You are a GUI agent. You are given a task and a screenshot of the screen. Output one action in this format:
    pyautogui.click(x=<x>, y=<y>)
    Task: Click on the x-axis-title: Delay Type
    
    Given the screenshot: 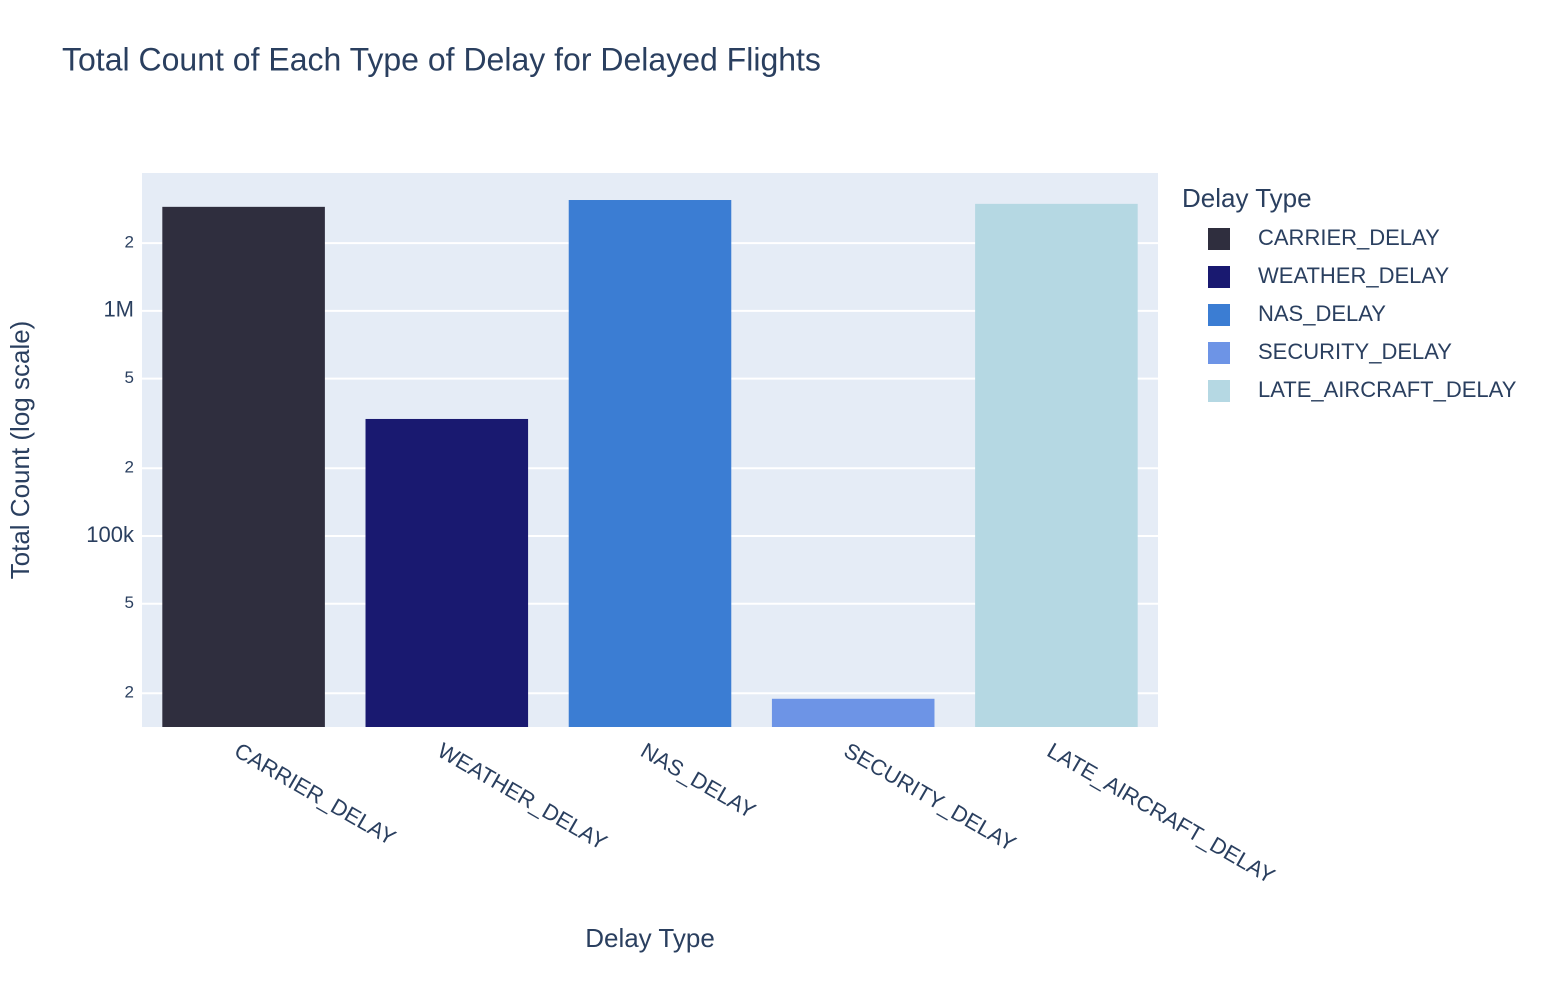 What is the action you would take?
    pyautogui.click(x=650, y=938)
    